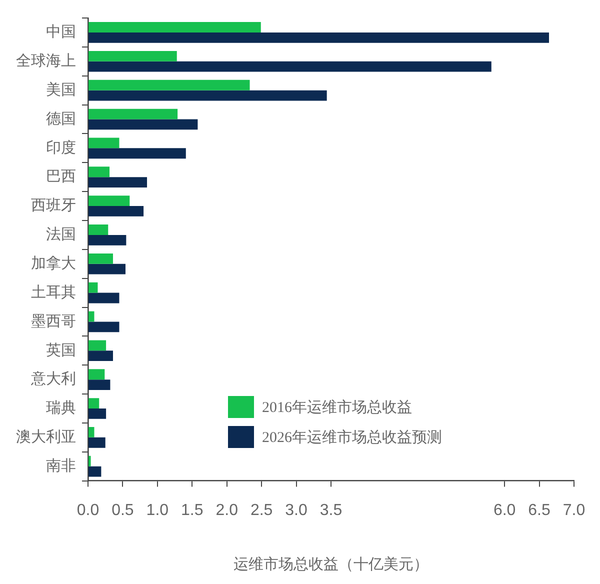 The height and width of the screenshot is (584, 600). What do you see at coordinates (331, 510) in the screenshot?
I see `x-tick-label: 3.5` at bounding box center [331, 510].